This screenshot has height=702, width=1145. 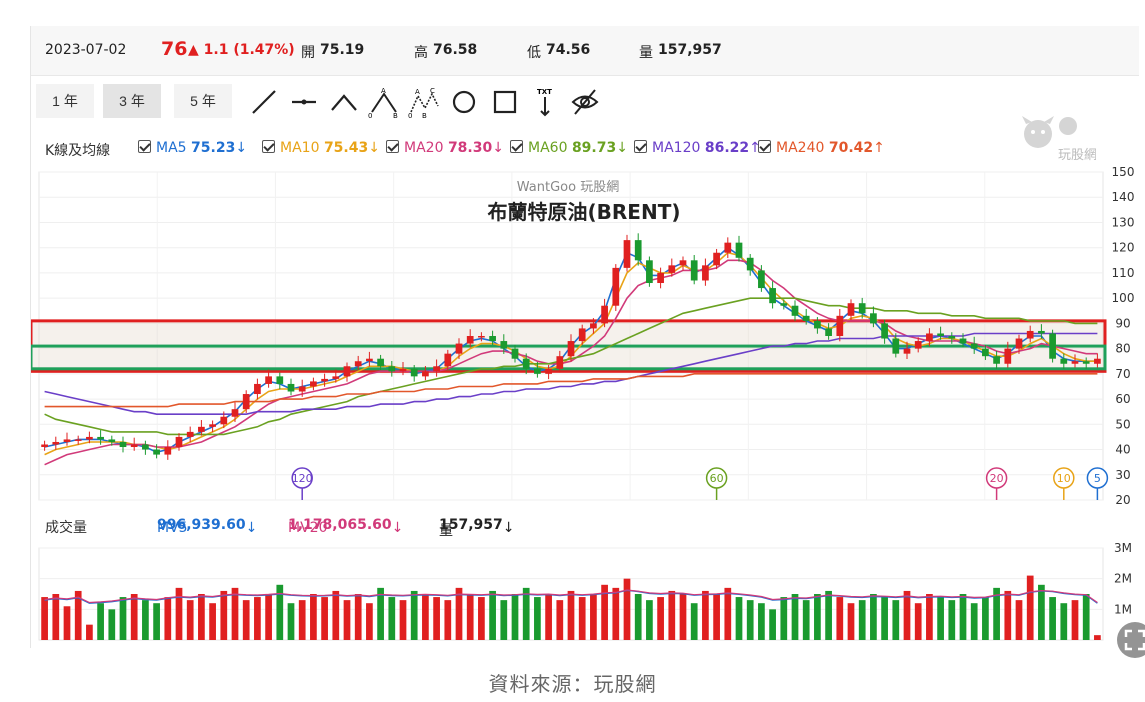 I want to click on ma60-checkbox, so click(x=516, y=146).